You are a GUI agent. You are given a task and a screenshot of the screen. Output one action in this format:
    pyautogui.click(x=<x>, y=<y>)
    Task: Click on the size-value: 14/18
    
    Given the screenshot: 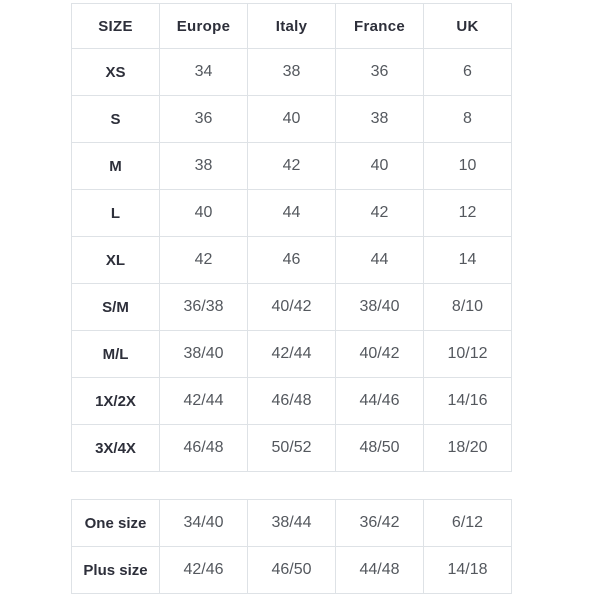 What is the action you would take?
    pyautogui.click(x=467, y=570)
    